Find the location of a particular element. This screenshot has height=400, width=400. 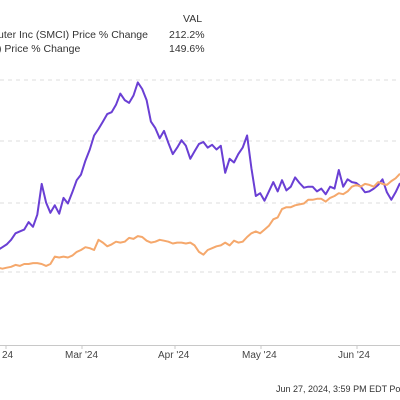

legend-value-second: 149.6% is located at coordinates (187, 49).